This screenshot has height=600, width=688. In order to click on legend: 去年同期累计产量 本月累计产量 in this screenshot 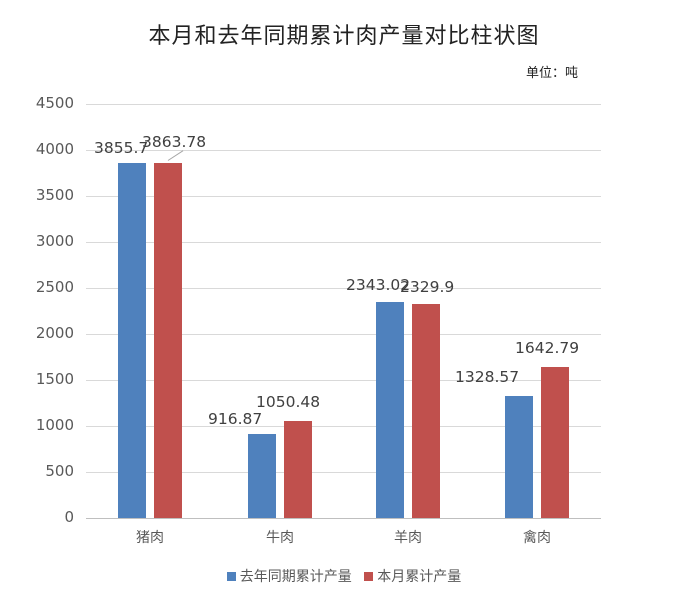, I will do `click(344, 576)`.